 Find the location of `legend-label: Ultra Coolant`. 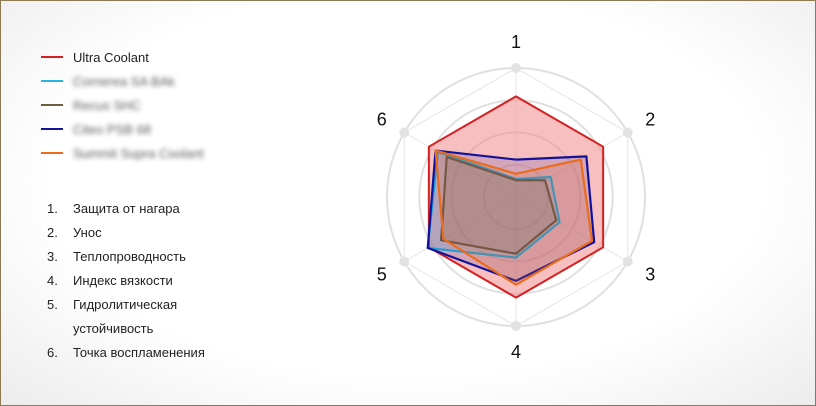

legend-label: Ultra Coolant is located at coordinates (111, 57).